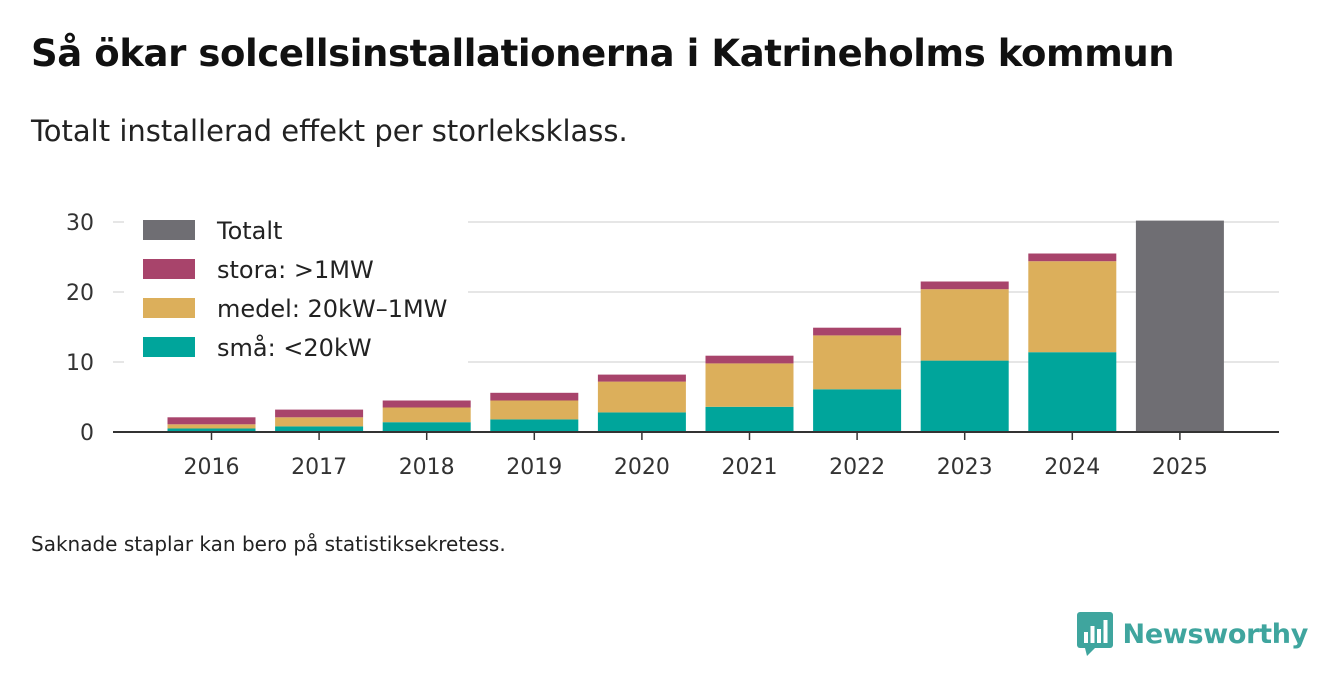  Describe the element at coordinates (426, 415) in the screenshot. I see `bar-medel-2018` at that location.